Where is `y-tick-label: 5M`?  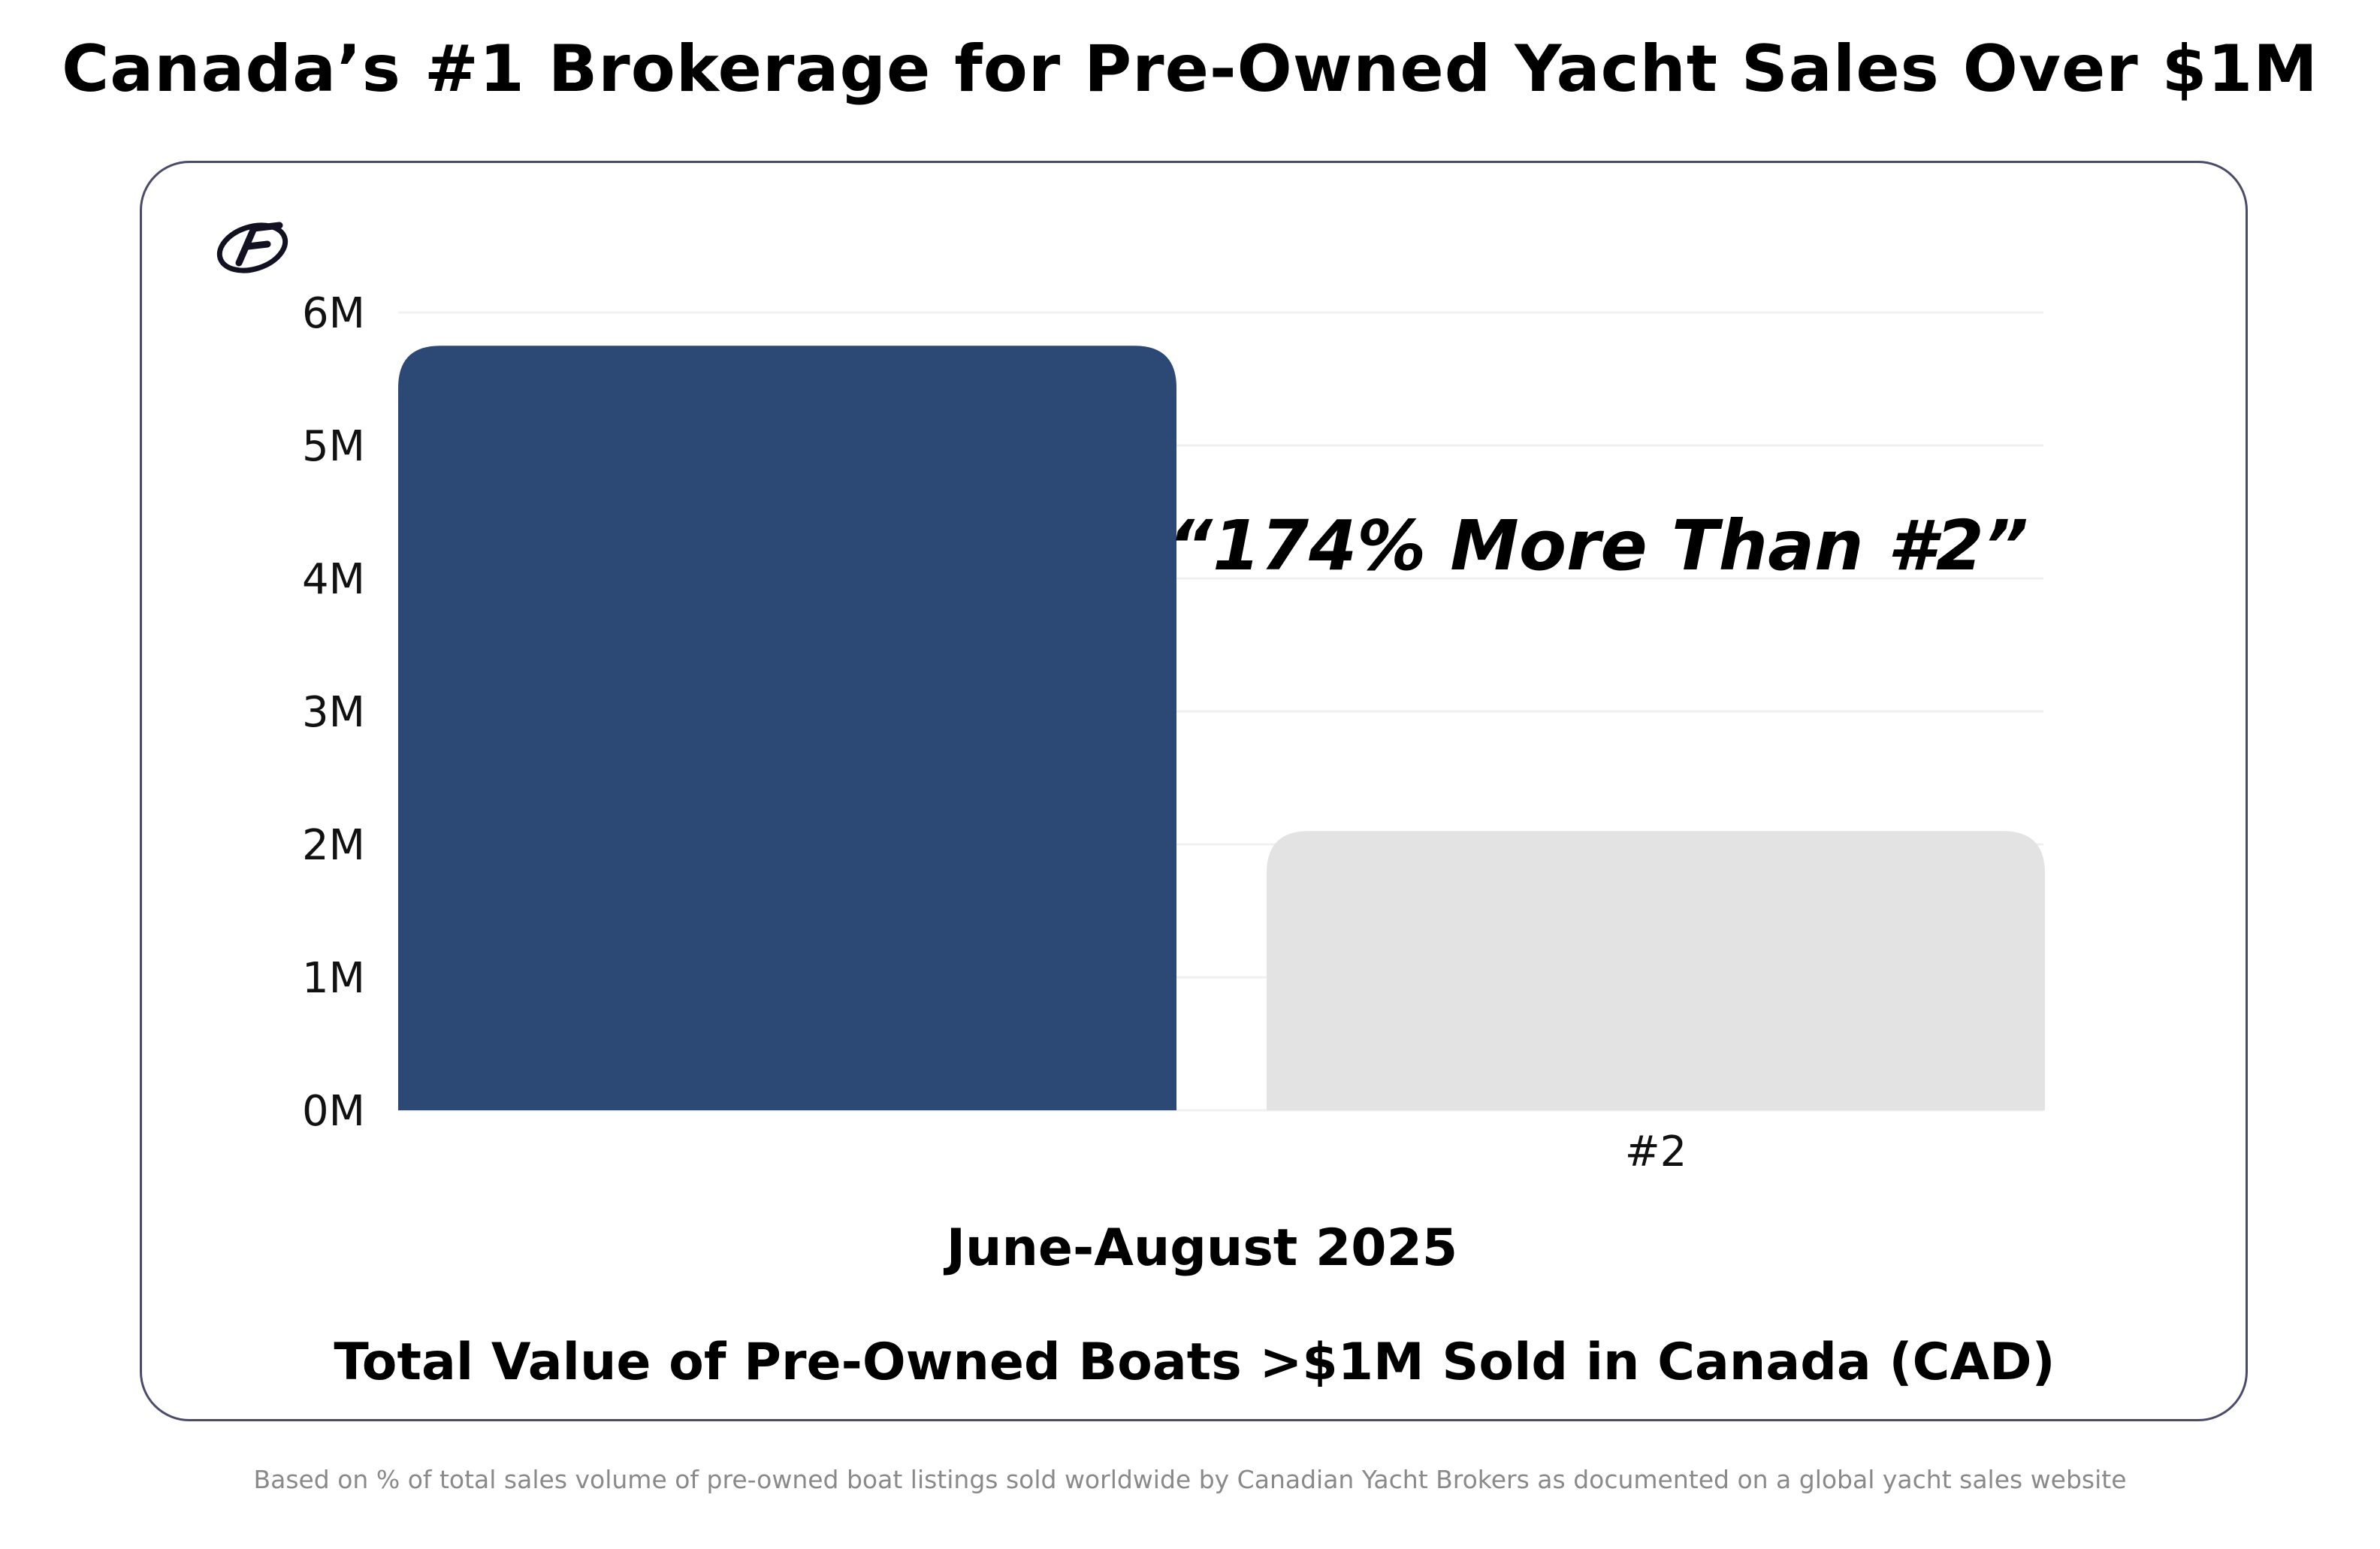
y-tick-label: 5M is located at coordinates (333, 446).